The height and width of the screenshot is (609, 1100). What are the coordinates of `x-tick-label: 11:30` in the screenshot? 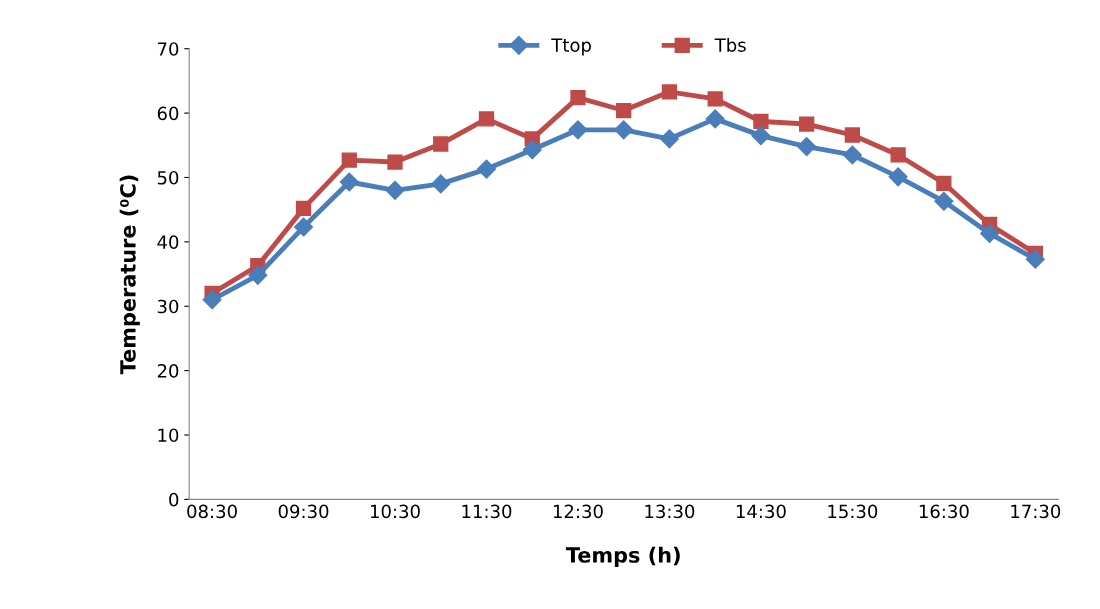 It's located at (487, 511).